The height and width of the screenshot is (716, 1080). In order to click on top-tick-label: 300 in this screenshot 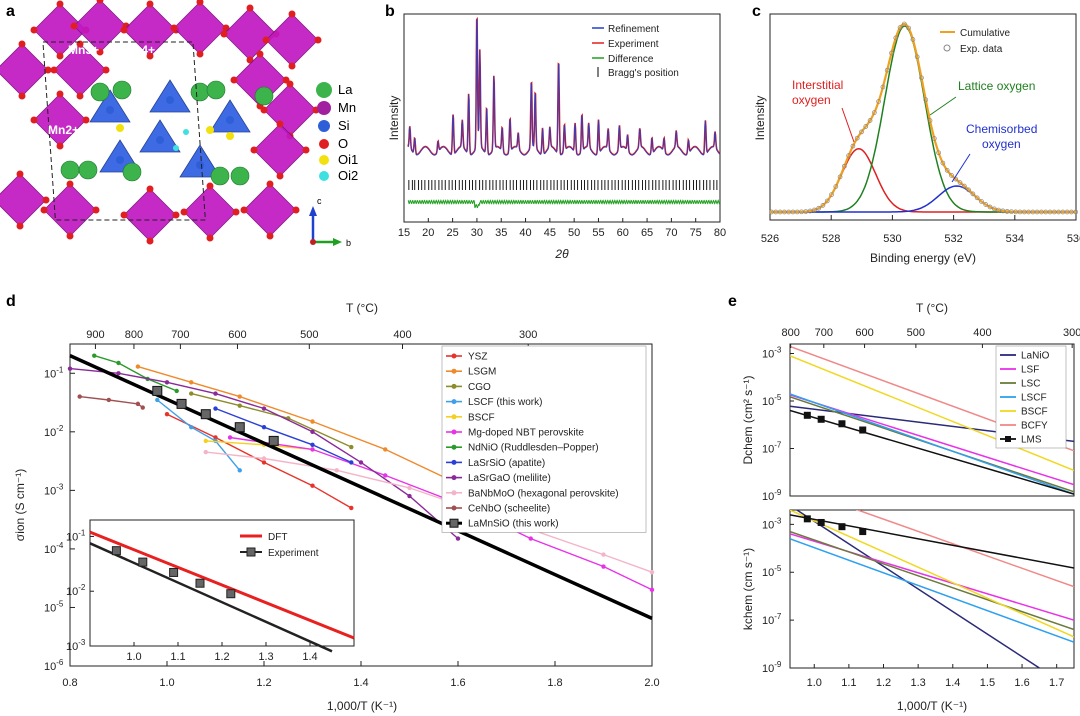, I will do `click(1071, 333)`.